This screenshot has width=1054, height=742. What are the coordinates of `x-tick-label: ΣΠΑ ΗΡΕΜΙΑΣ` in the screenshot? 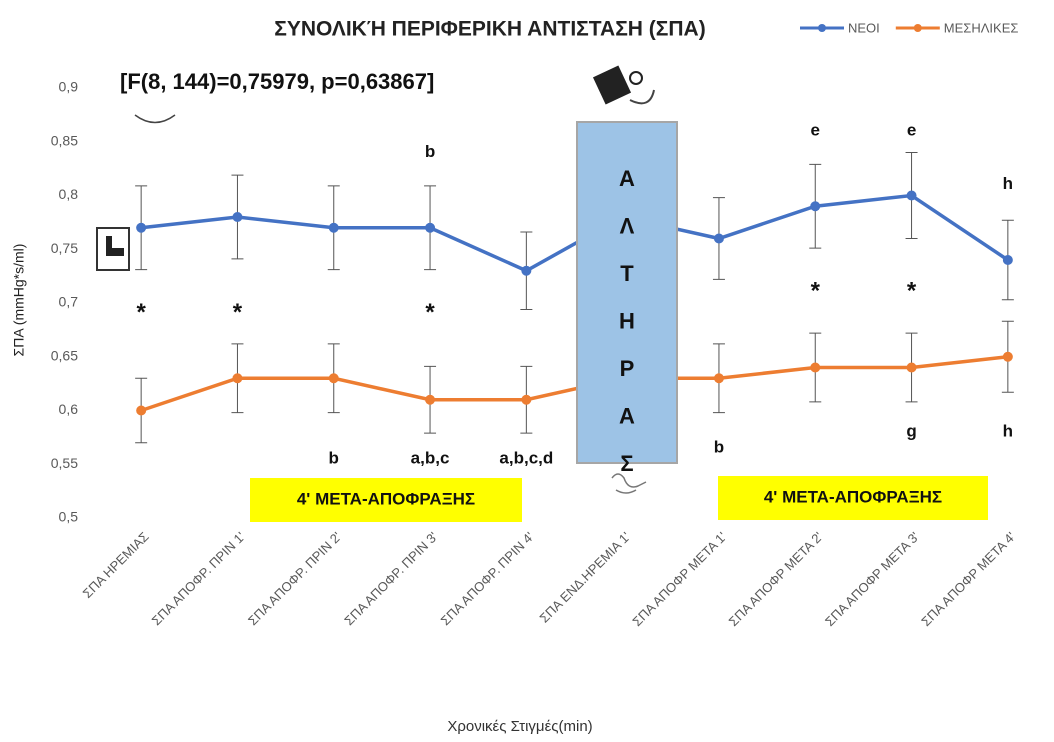 It's located at (116, 565).